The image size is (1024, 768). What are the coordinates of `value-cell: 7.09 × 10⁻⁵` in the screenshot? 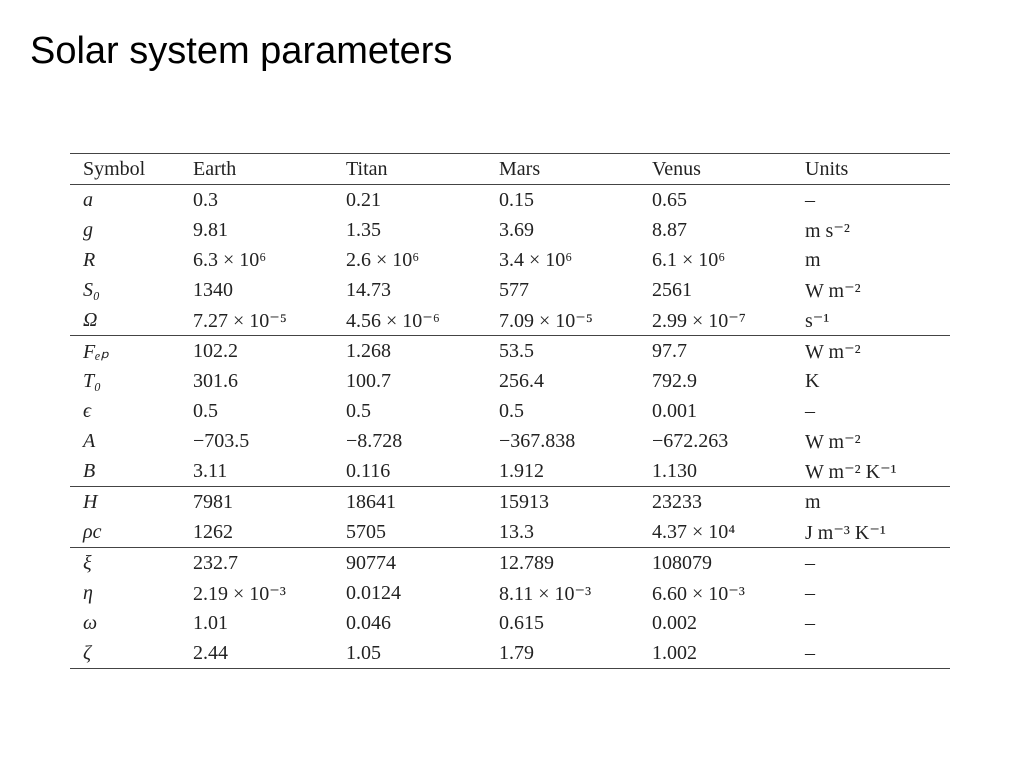 It's located at (546, 320).